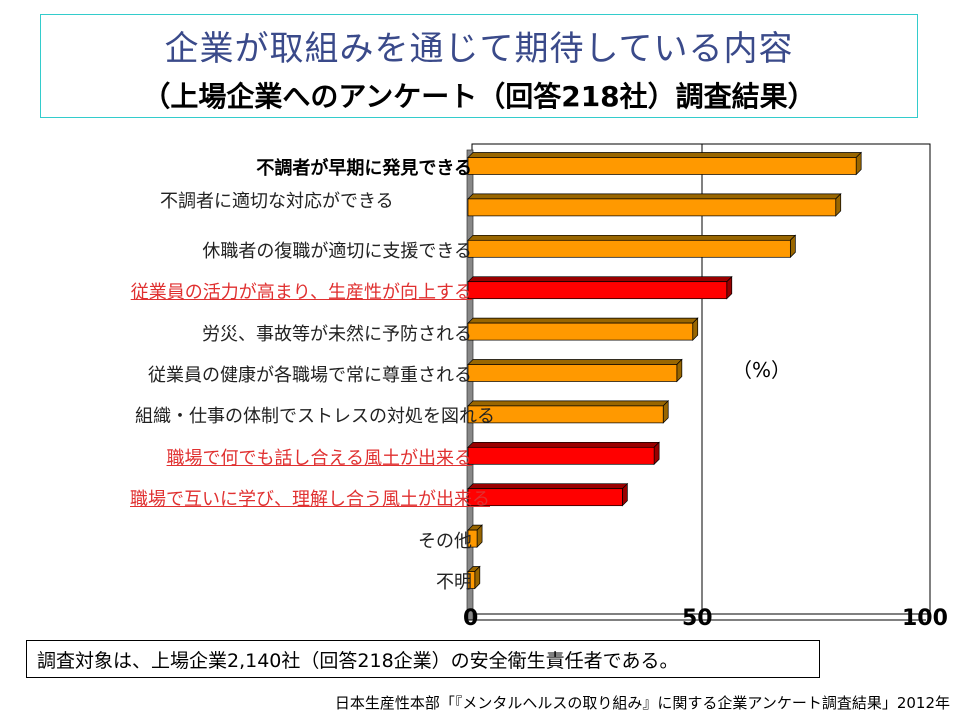  What do you see at coordinates (925, 618) in the screenshot?
I see `x-tick-label: 100` at bounding box center [925, 618].